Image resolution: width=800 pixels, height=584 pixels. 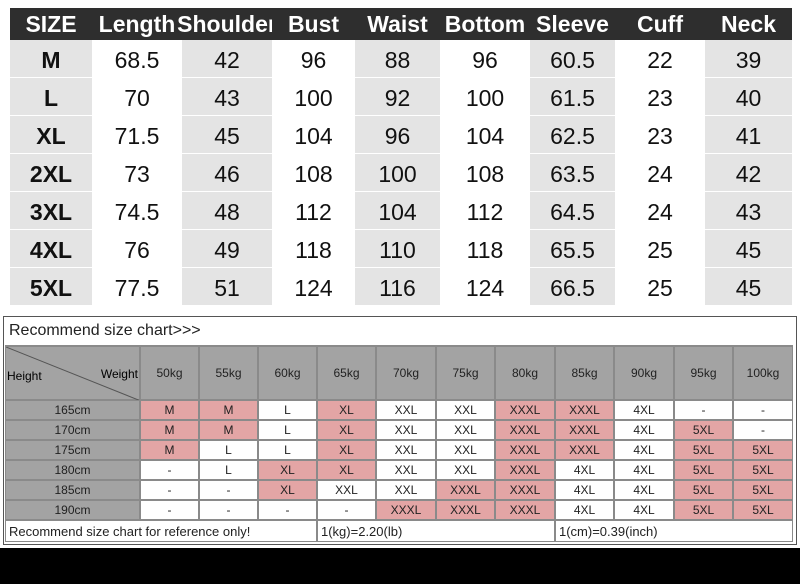 I want to click on size-cell: 92, so click(x=397, y=96).